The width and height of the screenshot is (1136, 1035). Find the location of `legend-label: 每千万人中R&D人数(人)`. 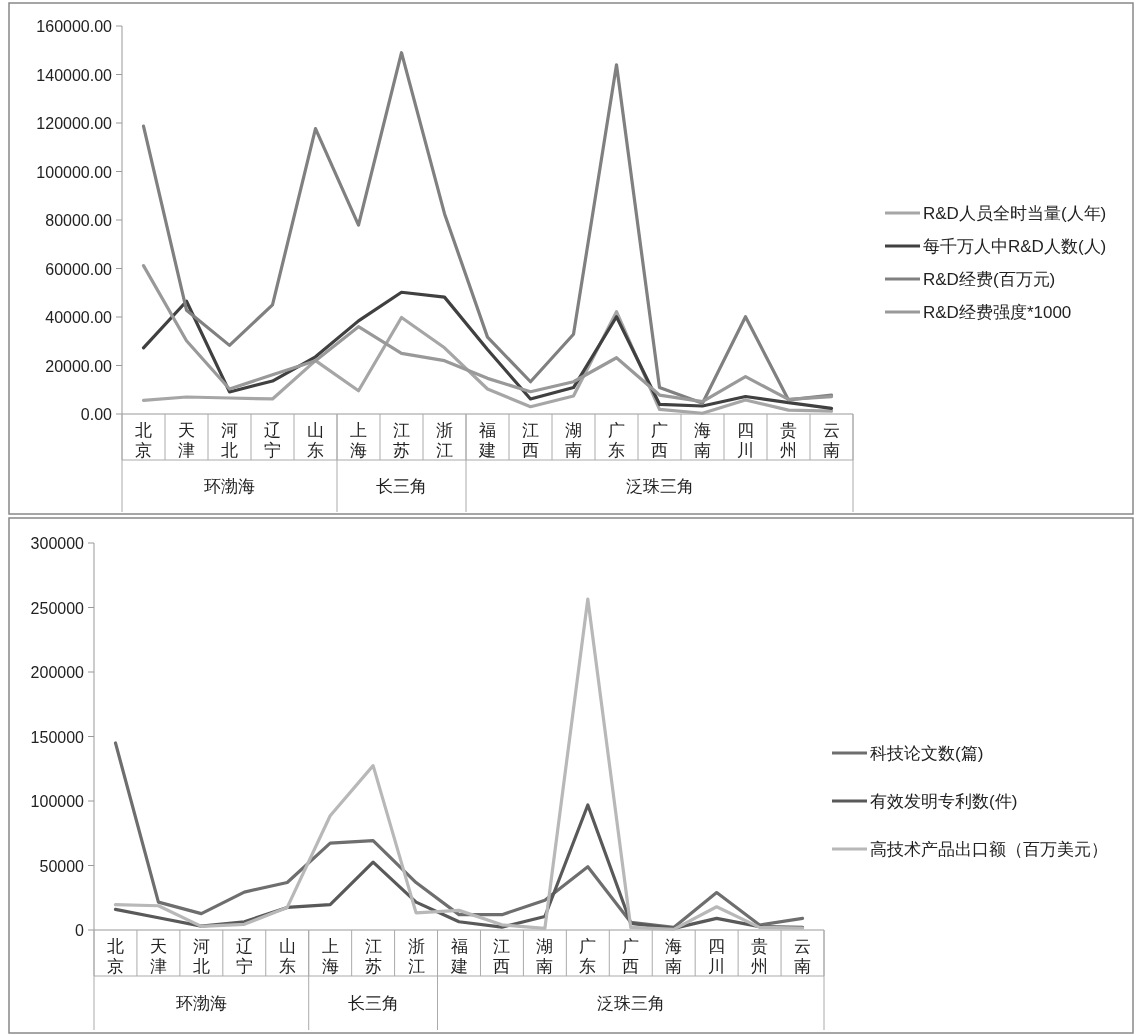

legend-label: 每千万人中R&D人数(人) is located at coordinates (1015, 246).